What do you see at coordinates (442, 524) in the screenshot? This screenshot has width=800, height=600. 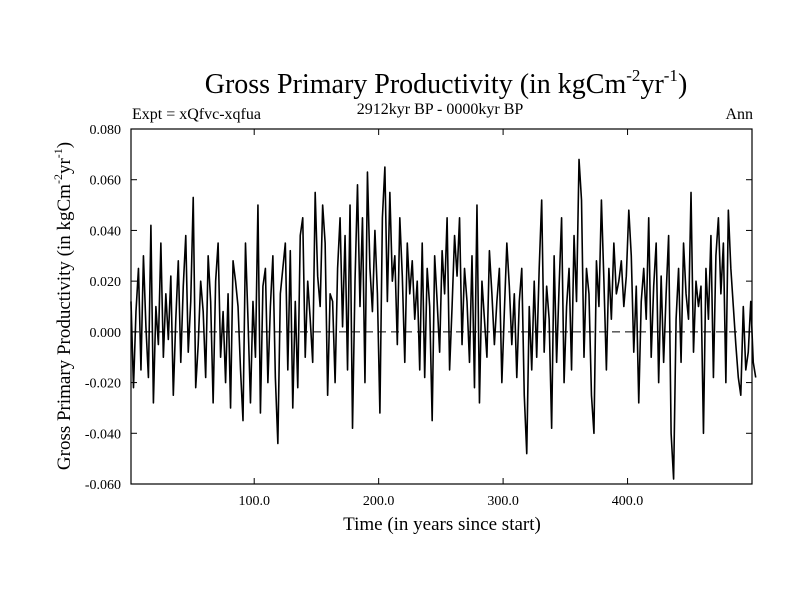 I see `x-axis-label: Time (in years since start)` at bounding box center [442, 524].